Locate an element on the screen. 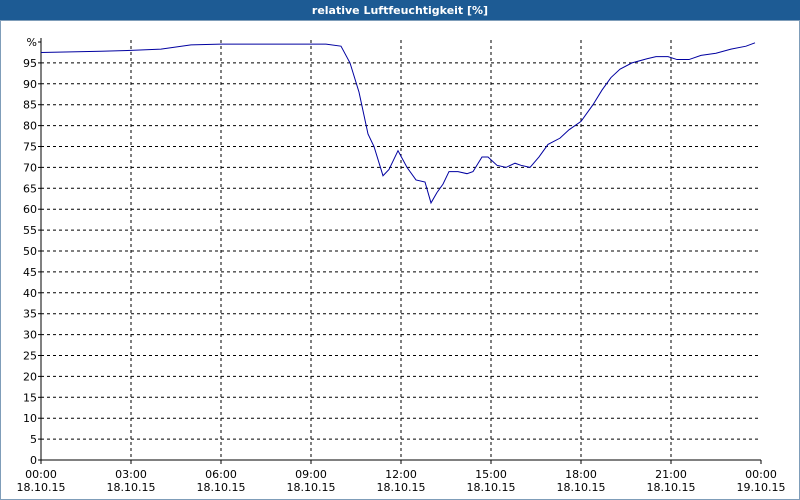 The height and width of the screenshot is (500, 800). x-tick-label: 18:00 18.10.15 is located at coordinates (581, 481).